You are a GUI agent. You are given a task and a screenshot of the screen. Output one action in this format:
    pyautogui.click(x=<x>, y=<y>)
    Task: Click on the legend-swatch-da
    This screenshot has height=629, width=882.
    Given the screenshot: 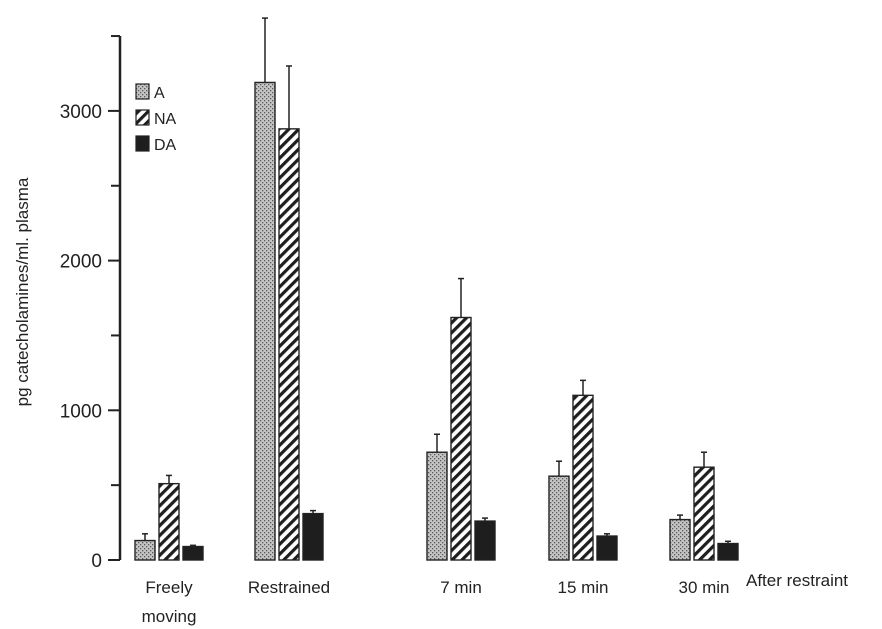 What is the action you would take?
    pyautogui.click(x=142, y=143)
    